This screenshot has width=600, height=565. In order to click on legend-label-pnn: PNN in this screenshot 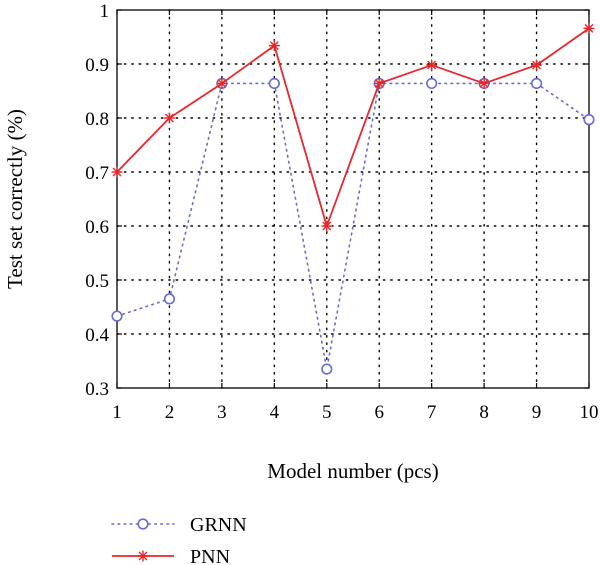, I will do `click(210, 555)`.